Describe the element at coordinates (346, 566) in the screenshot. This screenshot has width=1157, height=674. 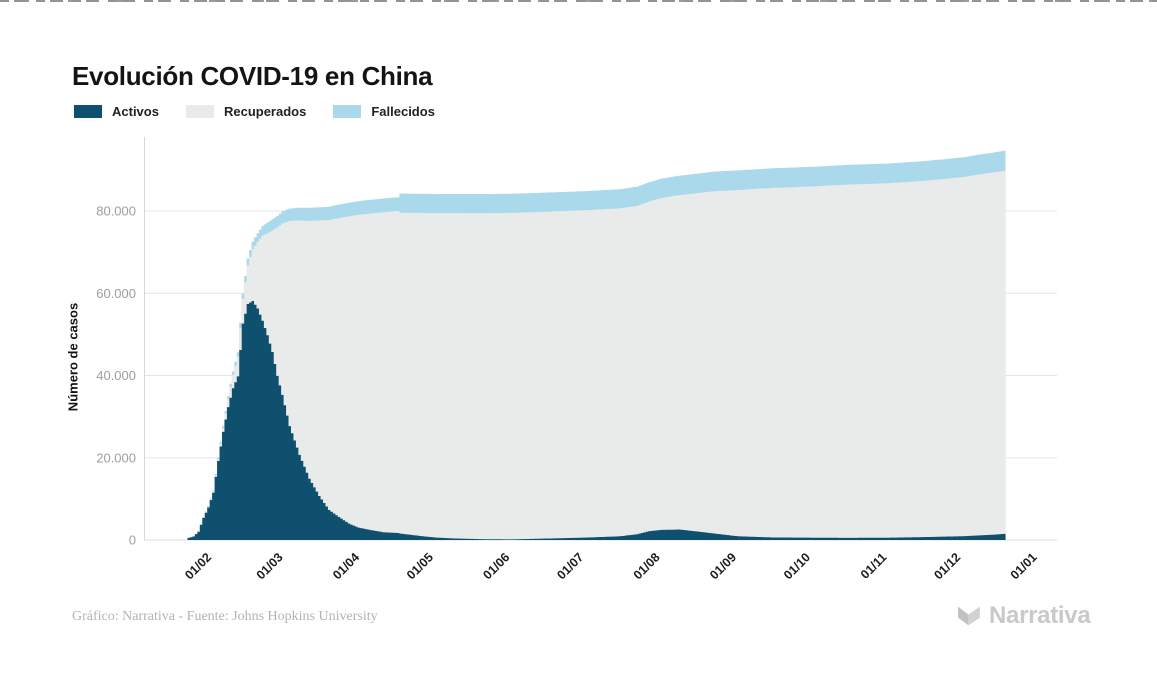
I see `svg-text: 01/04` at that location.